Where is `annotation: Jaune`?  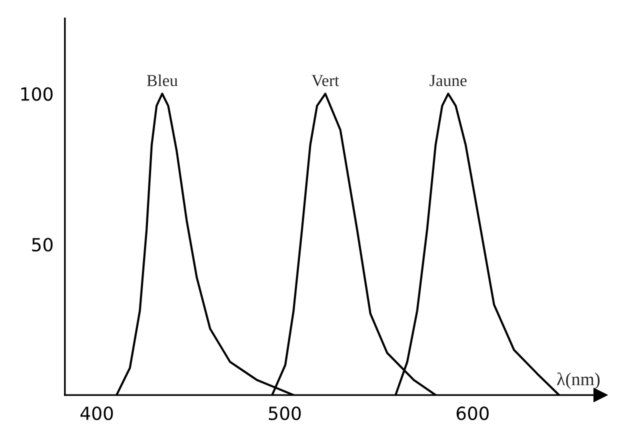 annotation: Jaune is located at coordinates (448, 80).